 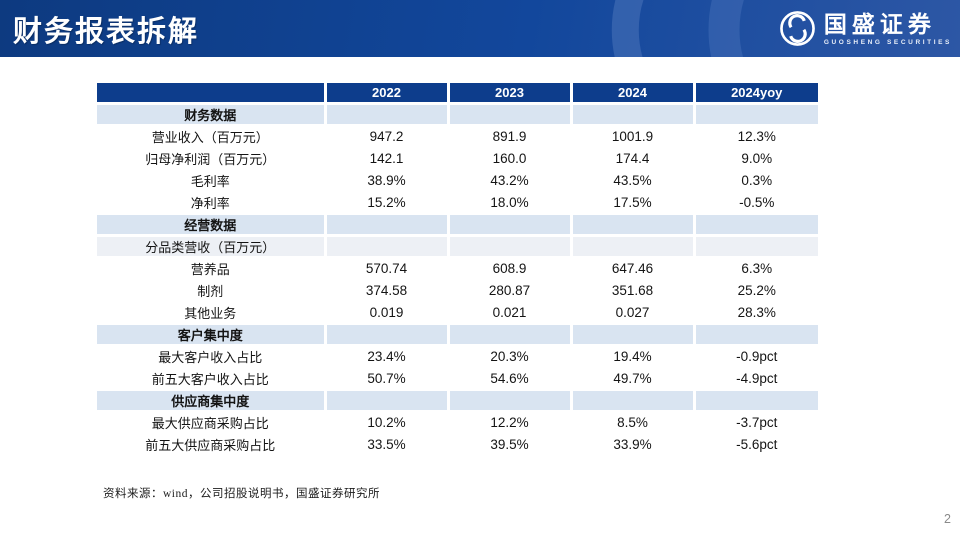 What do you see at coordinates (756, 137) in the screenshot?
I see `row-value-cell: 12.3%` at bounding box center [756, 137].